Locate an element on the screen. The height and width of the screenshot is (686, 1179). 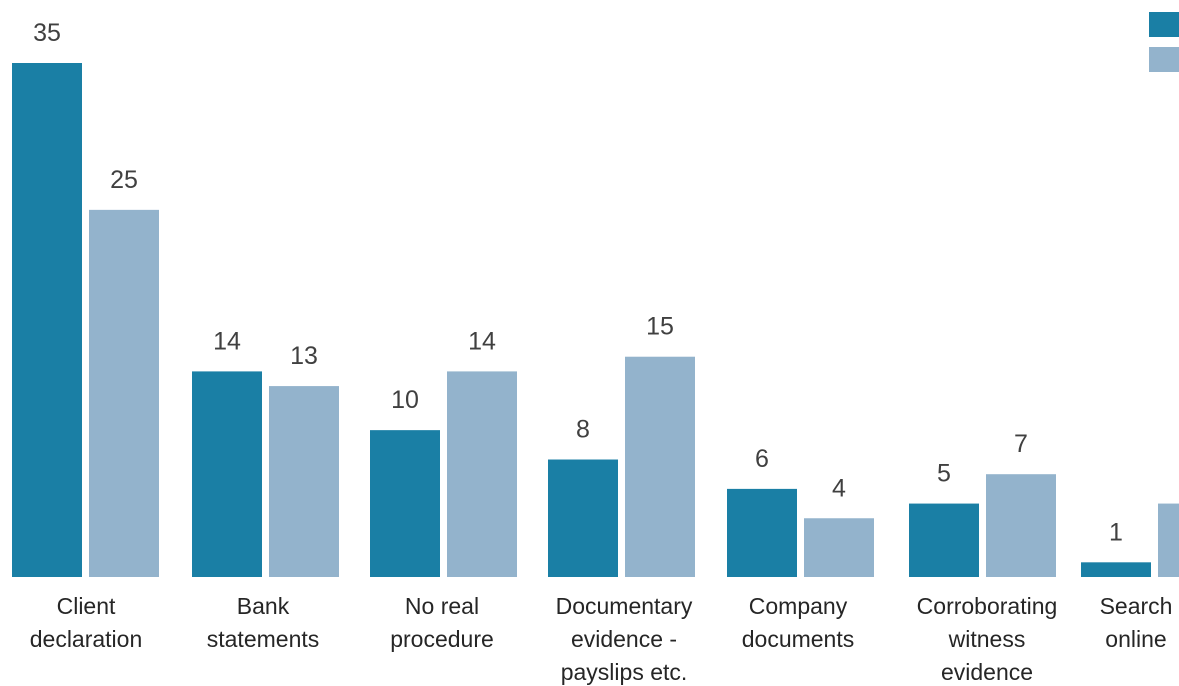
value-label-series-1-category-5: 6 is located at coordinates (762, 459).